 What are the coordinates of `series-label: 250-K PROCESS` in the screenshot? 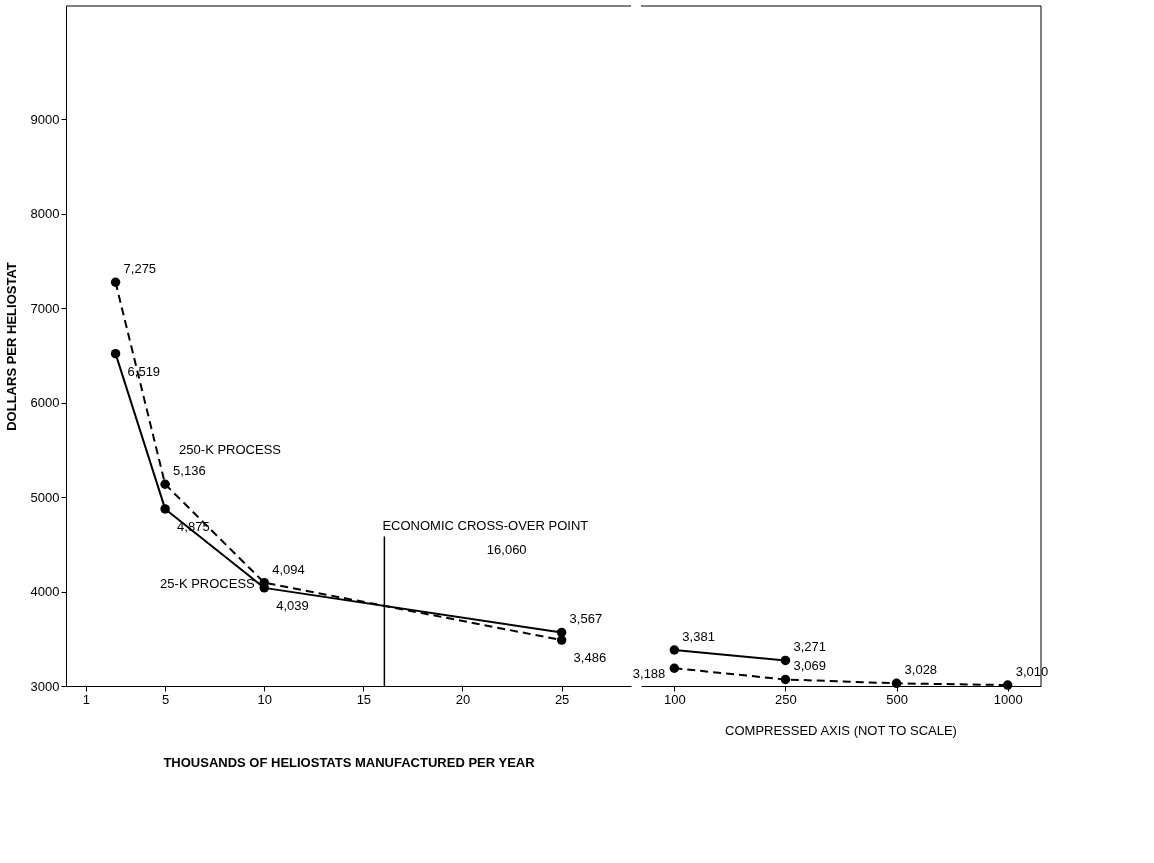 It's located at (230, 450).